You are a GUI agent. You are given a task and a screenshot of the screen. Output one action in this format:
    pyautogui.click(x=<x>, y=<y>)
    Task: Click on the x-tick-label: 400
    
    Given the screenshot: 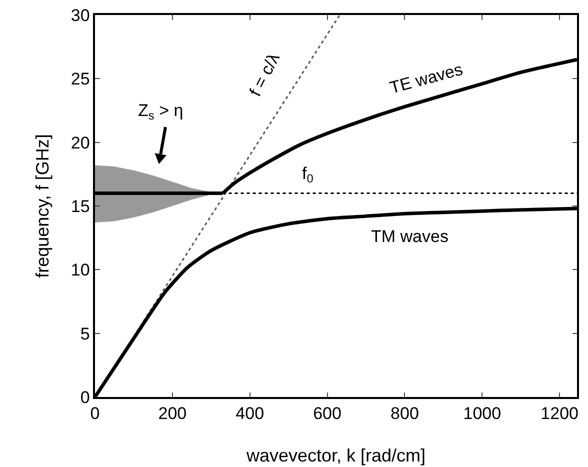 What is the action you would take?
    pyautogui.click(x=250, y=414)
    